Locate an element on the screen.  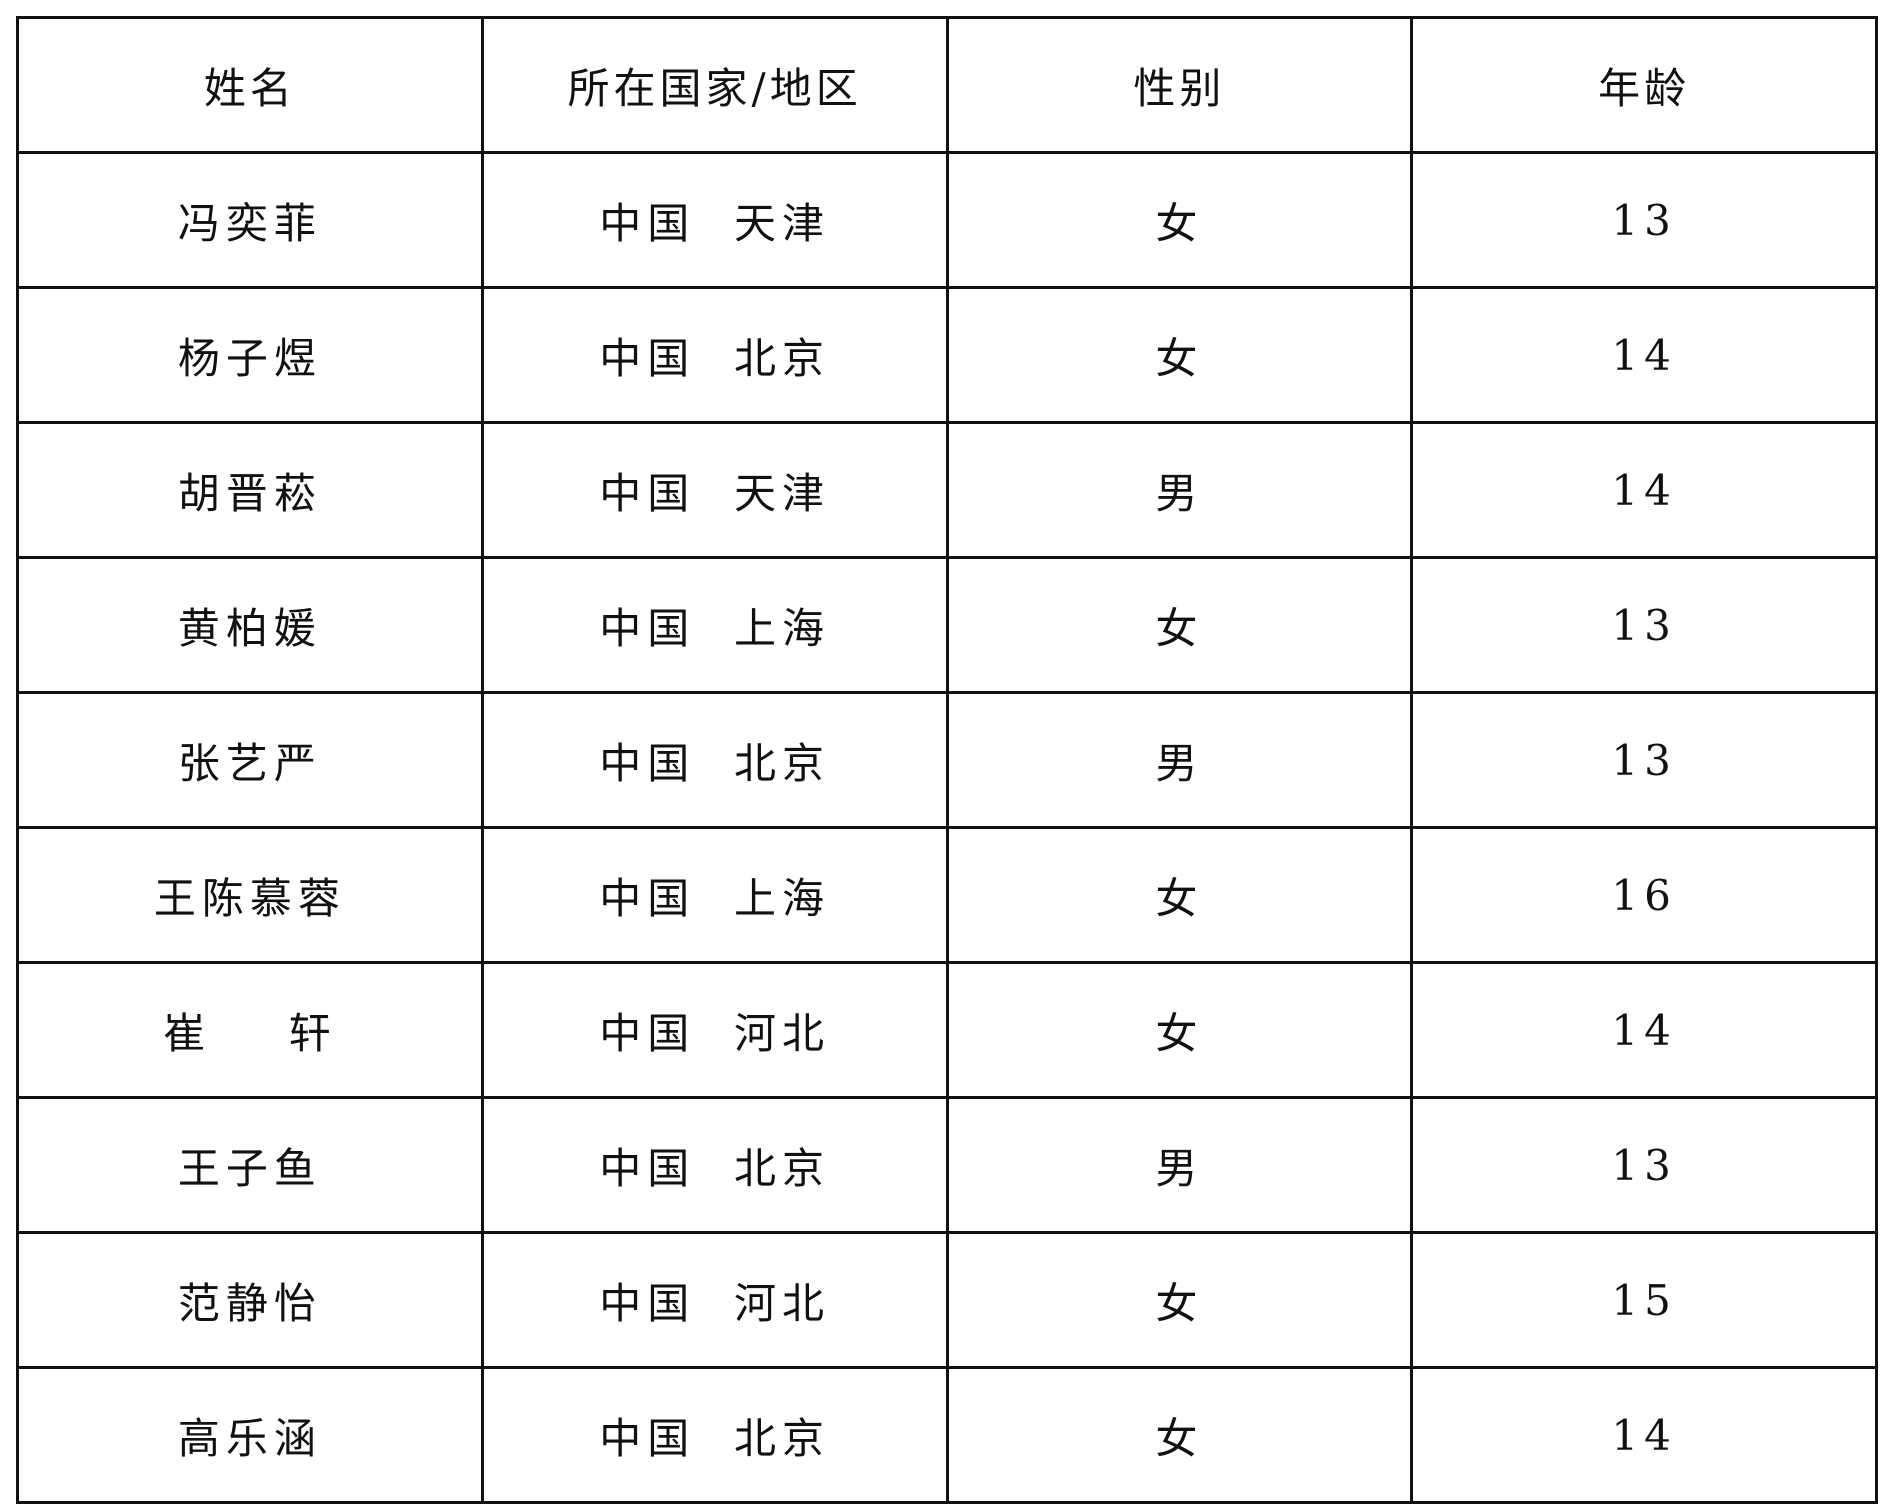
cell-name: 杨子煜 is located at coordinates (250, 355).